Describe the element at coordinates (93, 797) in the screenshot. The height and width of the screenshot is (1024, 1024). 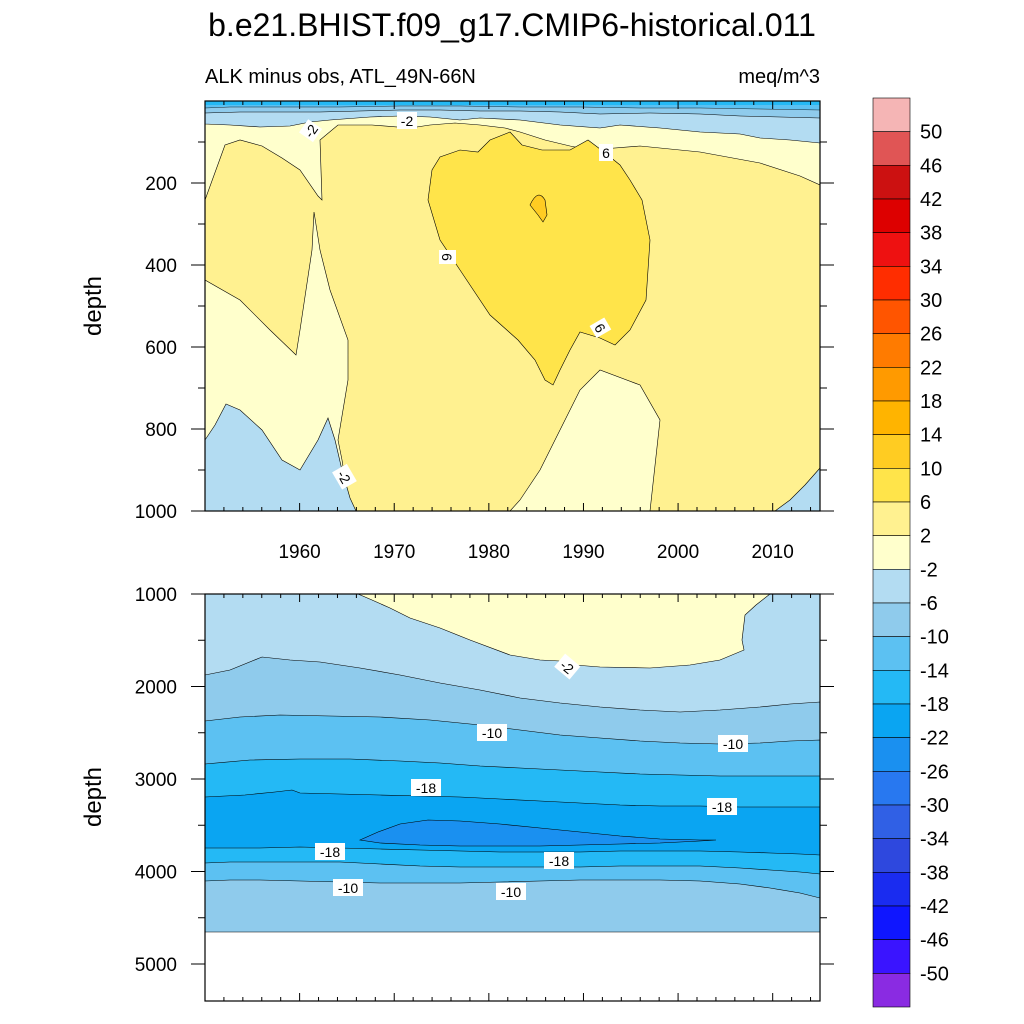
I see `lower-y-axis-title: depth` at that location.